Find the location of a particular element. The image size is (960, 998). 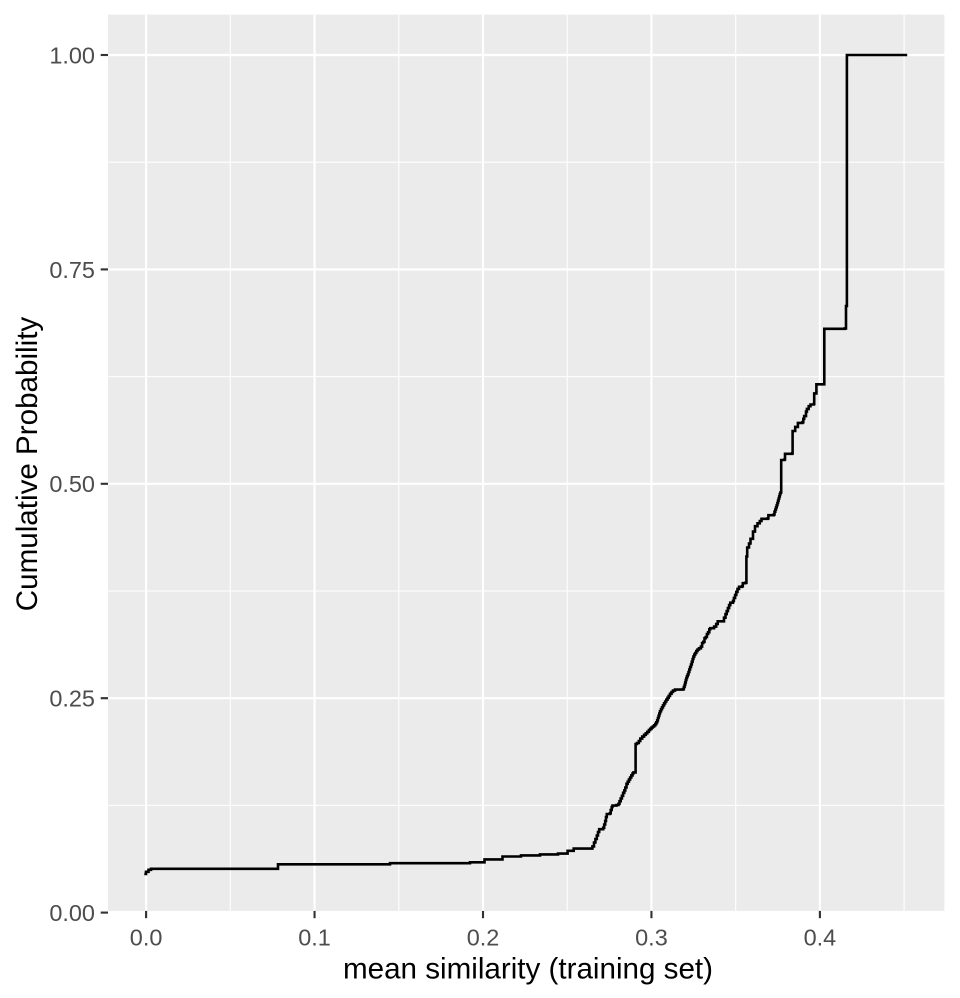

svg-text: 0.50 is located at coordinates (72, 484).